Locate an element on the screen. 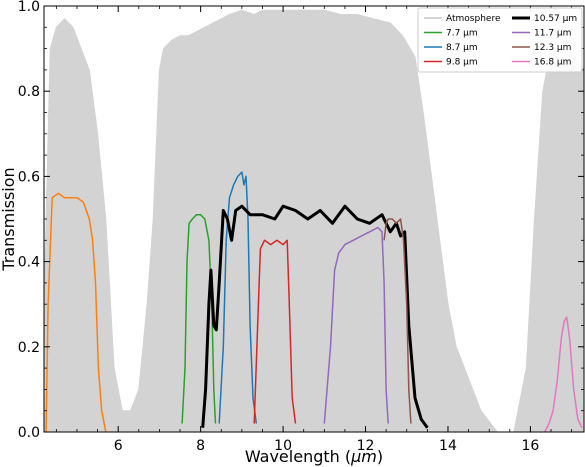  y-axis-label: Transmission is located at coordinates (9, 219).